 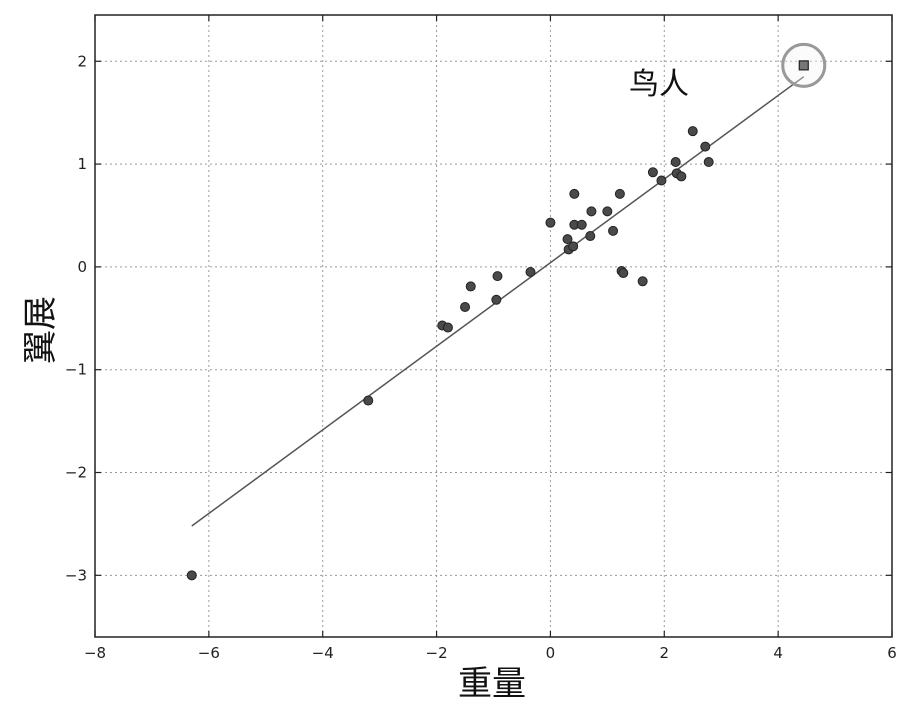 I want to click on x-tick-label: 0, so click(x=551, y=653).